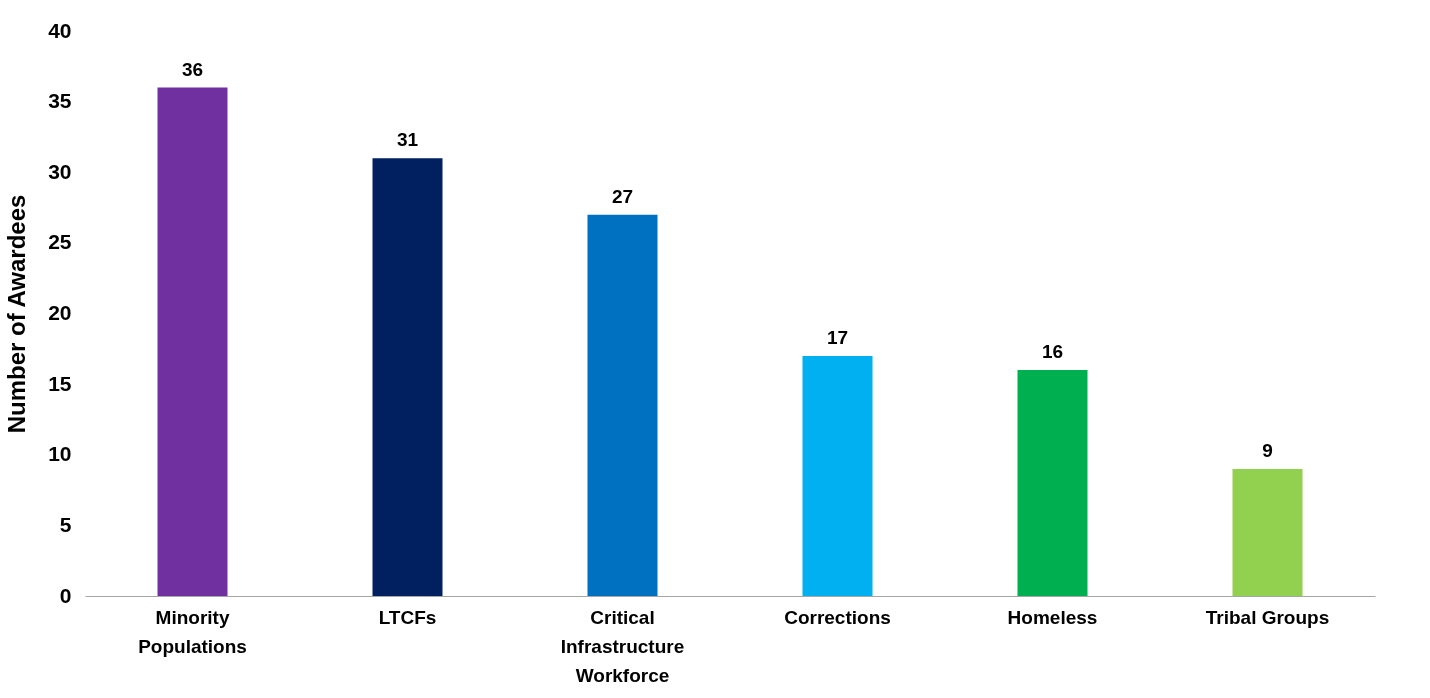 The width and height of the screenshot is (1430, 698). I want to click on x-tick-label: LTCFs, so click(407, 617).